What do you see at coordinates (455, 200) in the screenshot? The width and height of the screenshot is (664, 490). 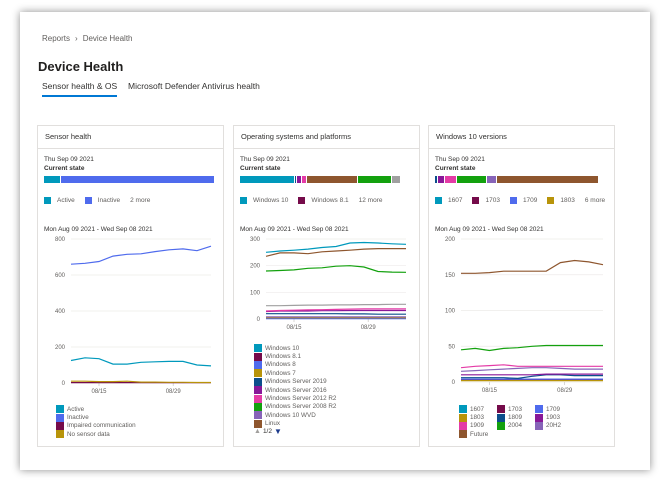 I see `legend-label: 1607` at bounding box center [455, 200].